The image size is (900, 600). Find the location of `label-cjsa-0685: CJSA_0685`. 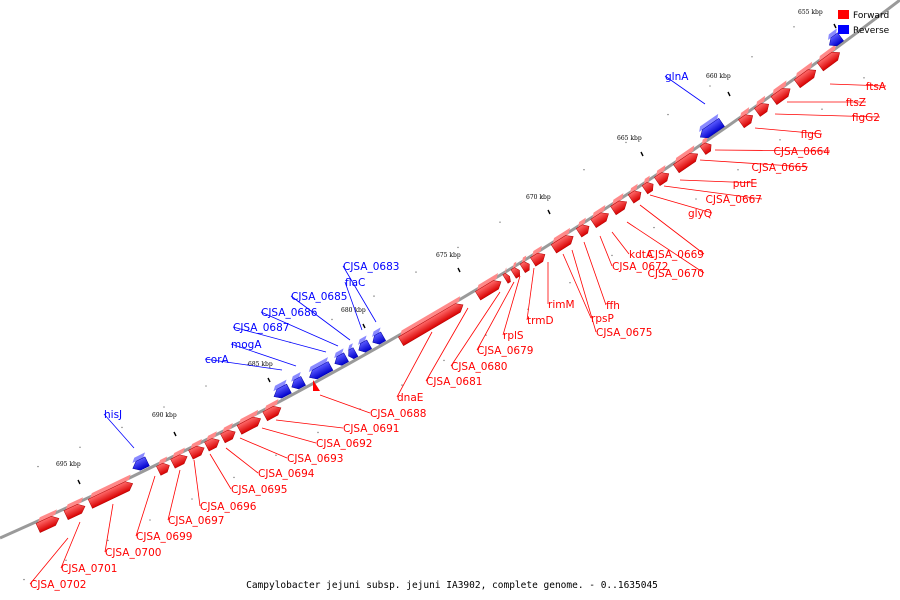

label-cjsa-0685: CJSA_0685 is located at coordinates (319, 297).